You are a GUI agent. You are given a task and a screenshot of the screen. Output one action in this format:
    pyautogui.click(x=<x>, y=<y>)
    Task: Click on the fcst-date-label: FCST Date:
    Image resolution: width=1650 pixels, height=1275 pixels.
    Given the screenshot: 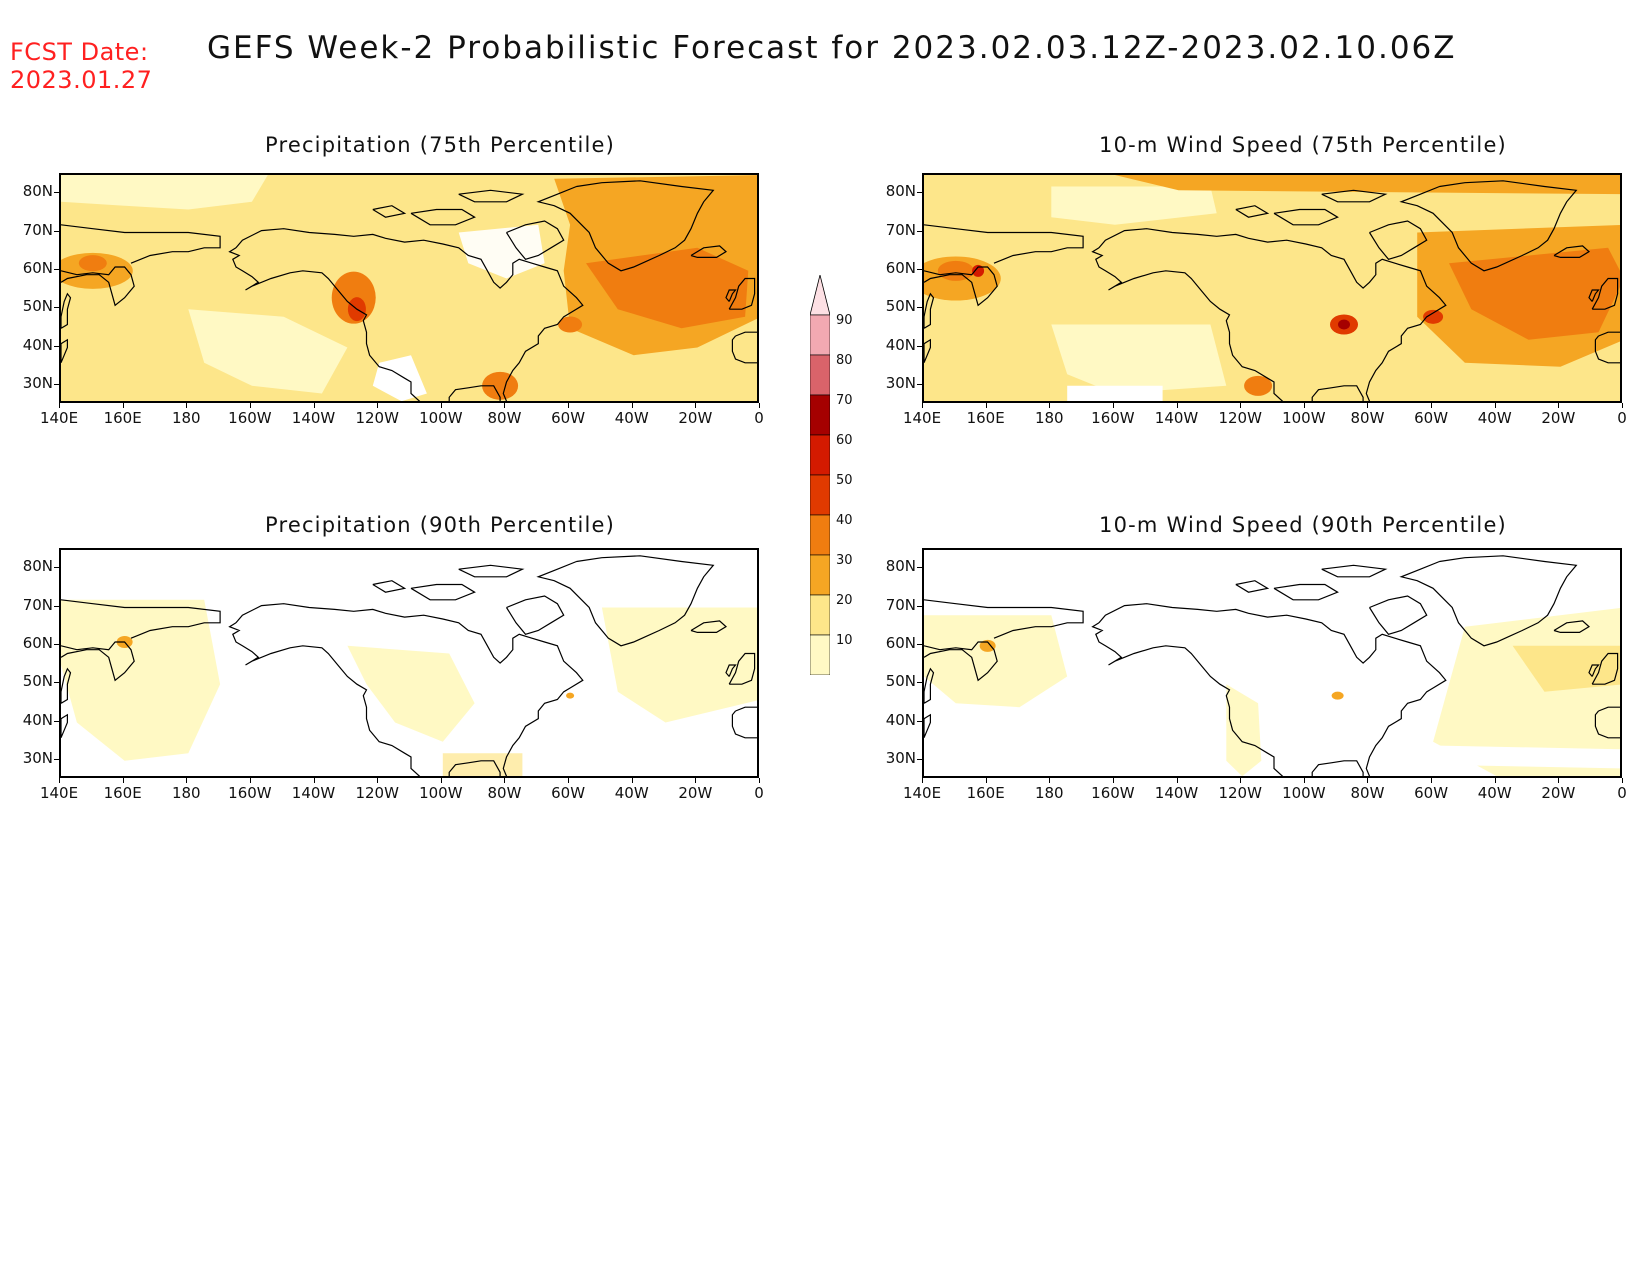 What is the action you would take?
    pyautogui.click(x=79, y=52)
    